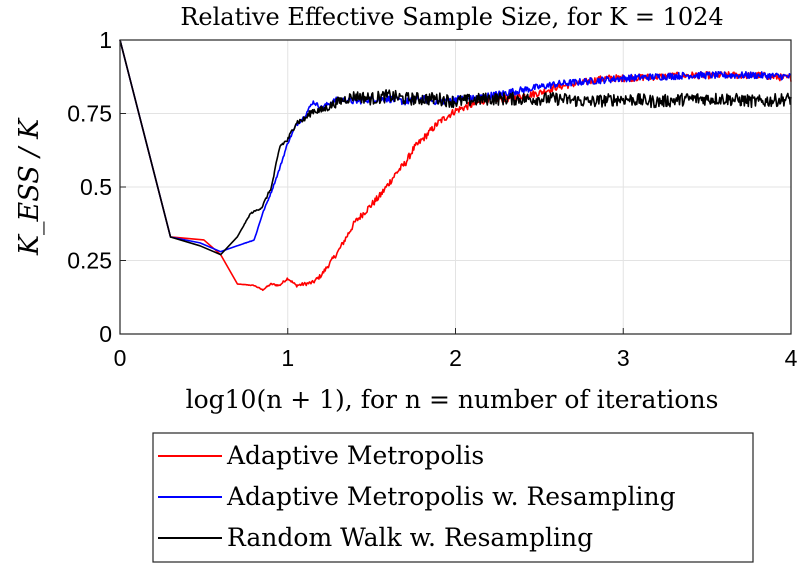 This screenshot has height=564, width=797. I want to click on x-tick-label: 0, so click(120, 358).